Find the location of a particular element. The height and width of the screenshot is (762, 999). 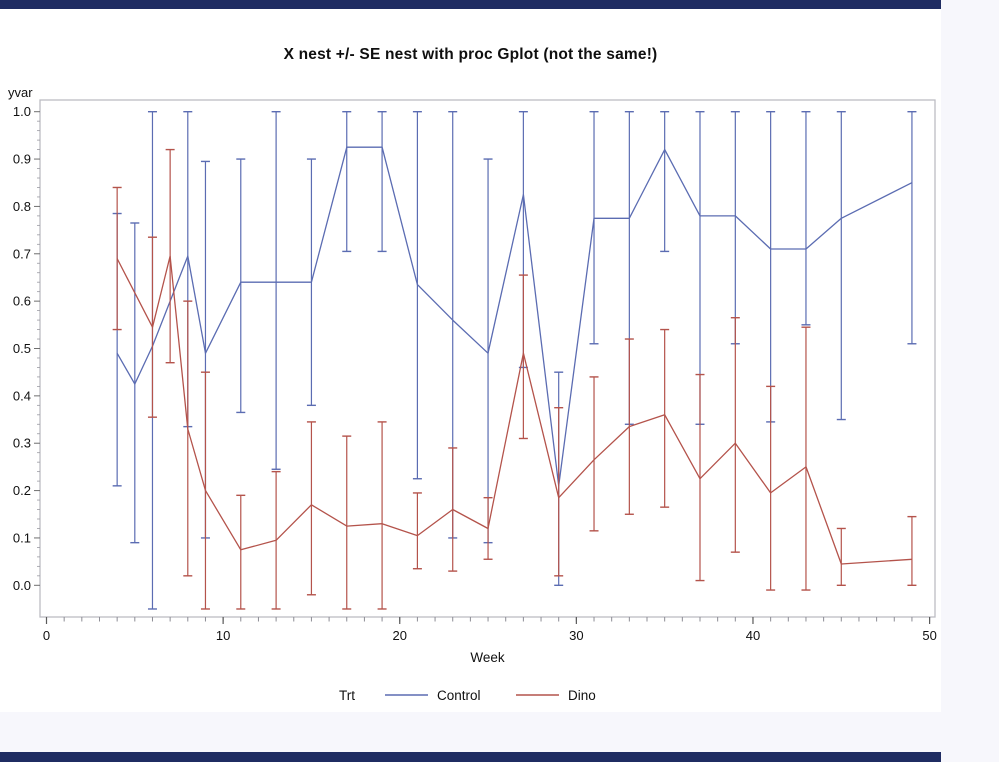

y-tick-label: 0.5 is located at coordinates (22, 348).